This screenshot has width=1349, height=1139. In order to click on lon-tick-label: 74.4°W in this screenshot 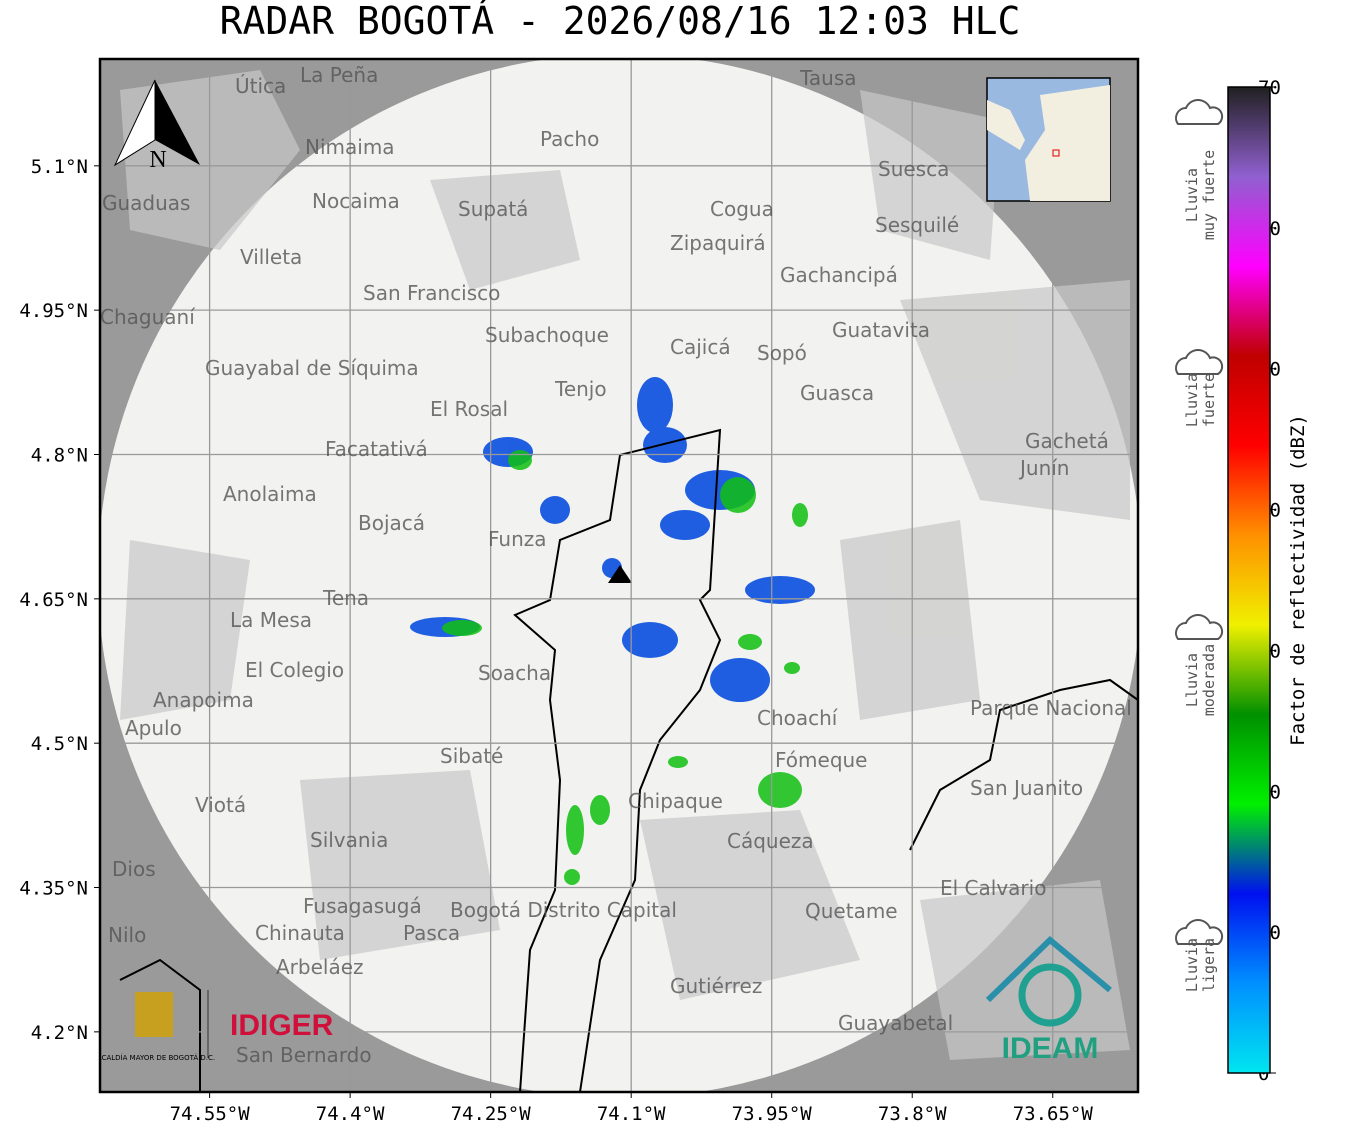, I will do `click(350, 1114)`.